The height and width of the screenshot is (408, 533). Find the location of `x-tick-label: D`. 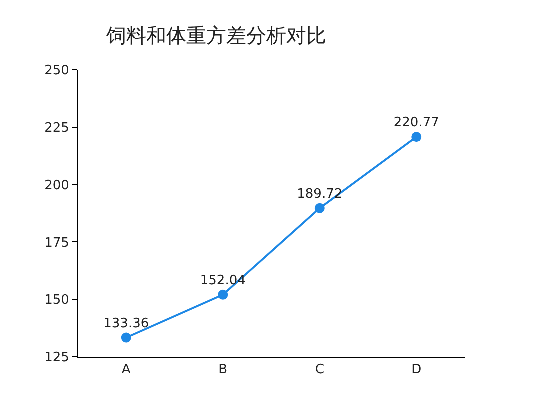

x-tick-label: D is located at coordinates (417, 370).